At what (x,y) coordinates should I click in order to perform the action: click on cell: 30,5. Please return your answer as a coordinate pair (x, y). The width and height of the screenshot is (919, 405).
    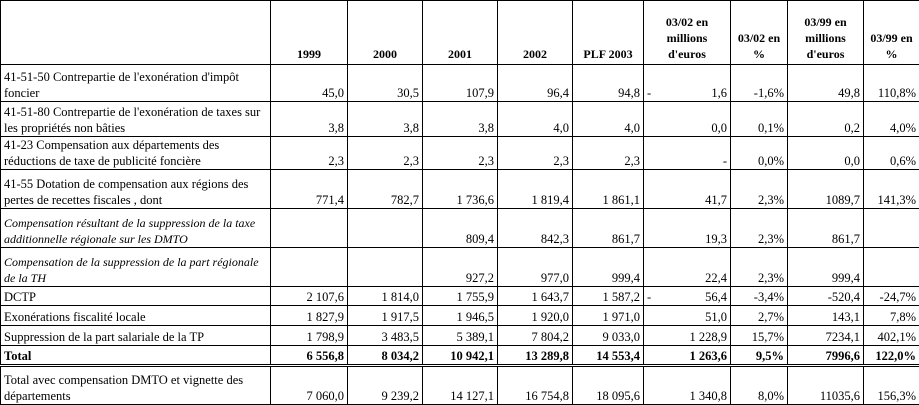
    Looking at the image, I should click on (385, 83).